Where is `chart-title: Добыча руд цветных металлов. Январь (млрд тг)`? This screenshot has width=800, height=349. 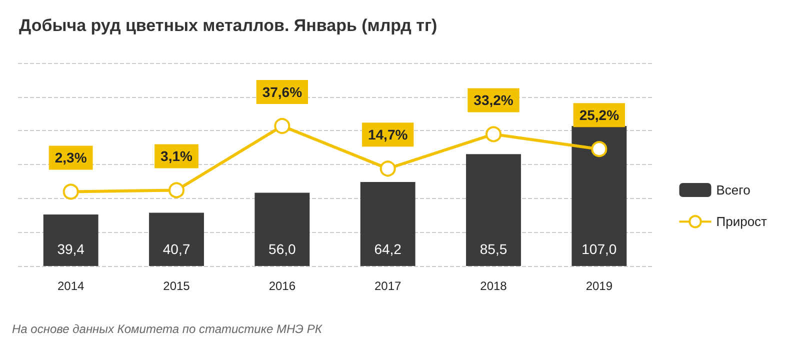 chart-title: Добыча руд цветных металлов. Январь (млрд тг) is located at coordinates (228, 25).